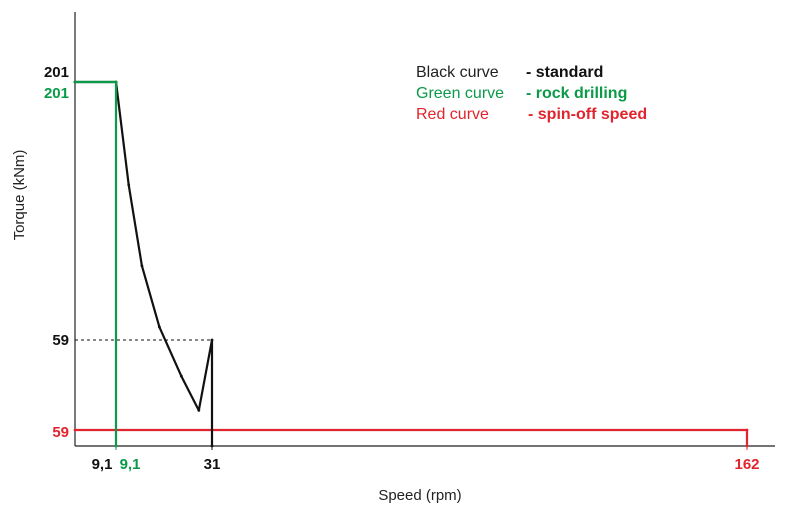 The image size is (785, 510). Describe the element at coordinates (587, 114) in the screenshot. I see `legend-red-curve-description: - spin-off speed` at that location.